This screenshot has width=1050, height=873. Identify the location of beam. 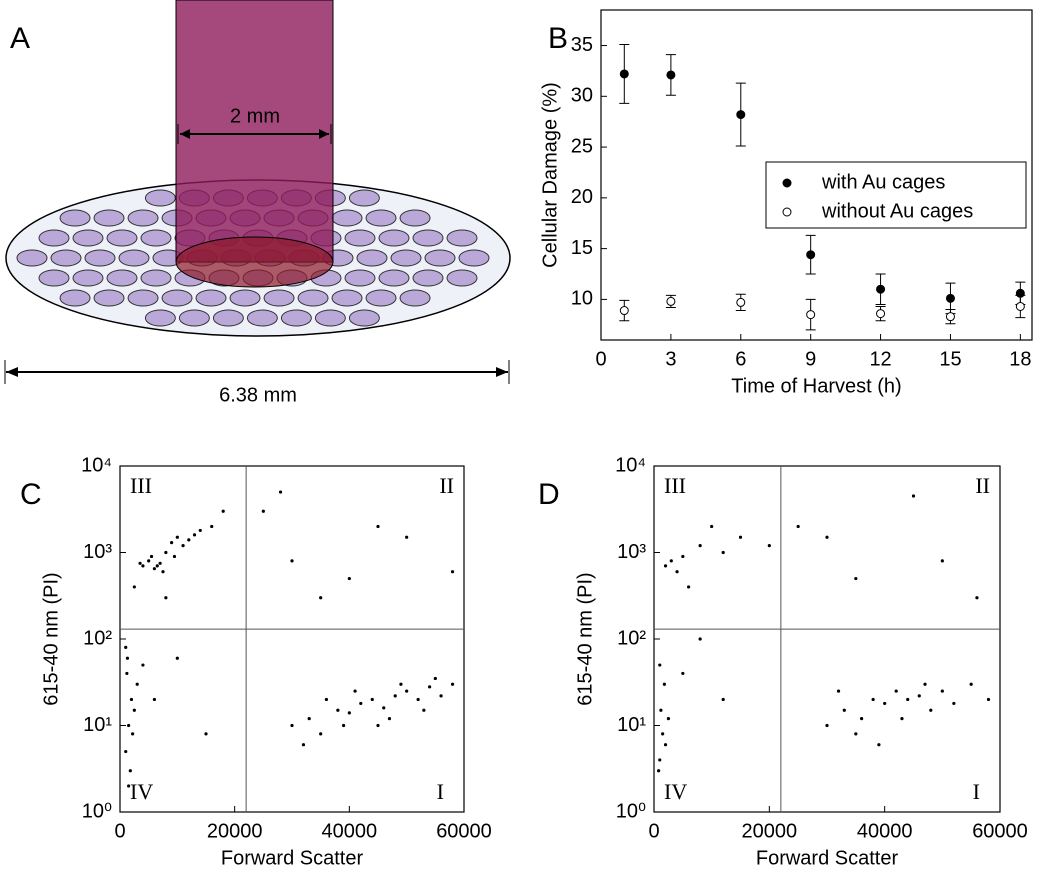
(254, 131).